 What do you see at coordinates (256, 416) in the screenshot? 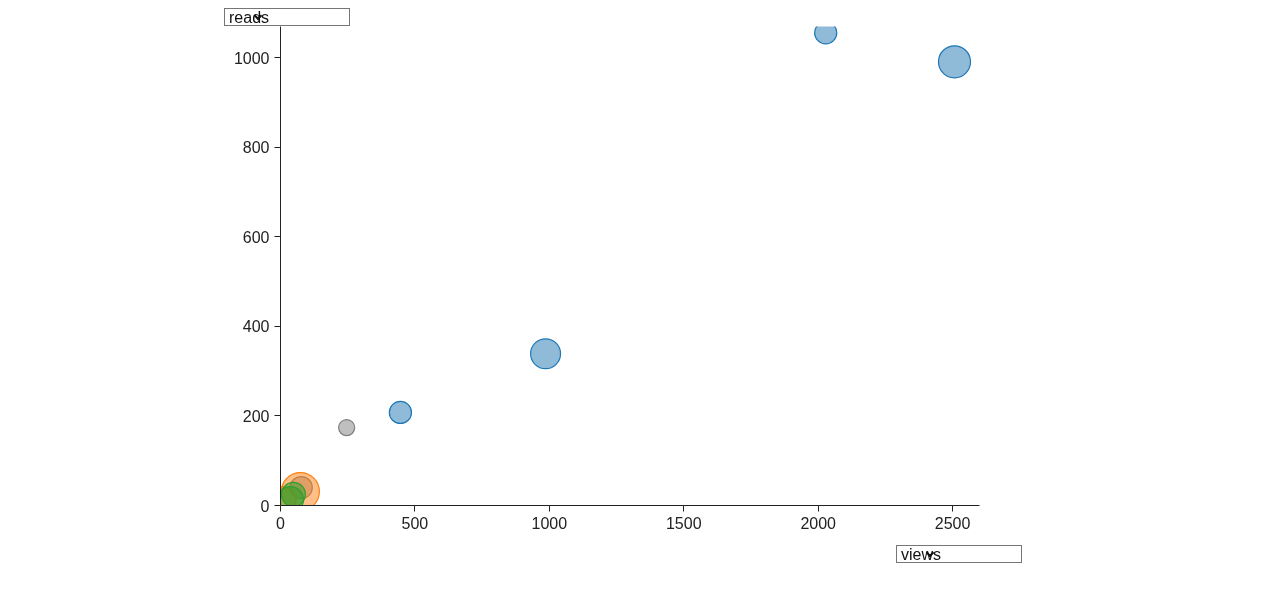
I see `y-tick-label: 200` at bounding box center [256, 416].